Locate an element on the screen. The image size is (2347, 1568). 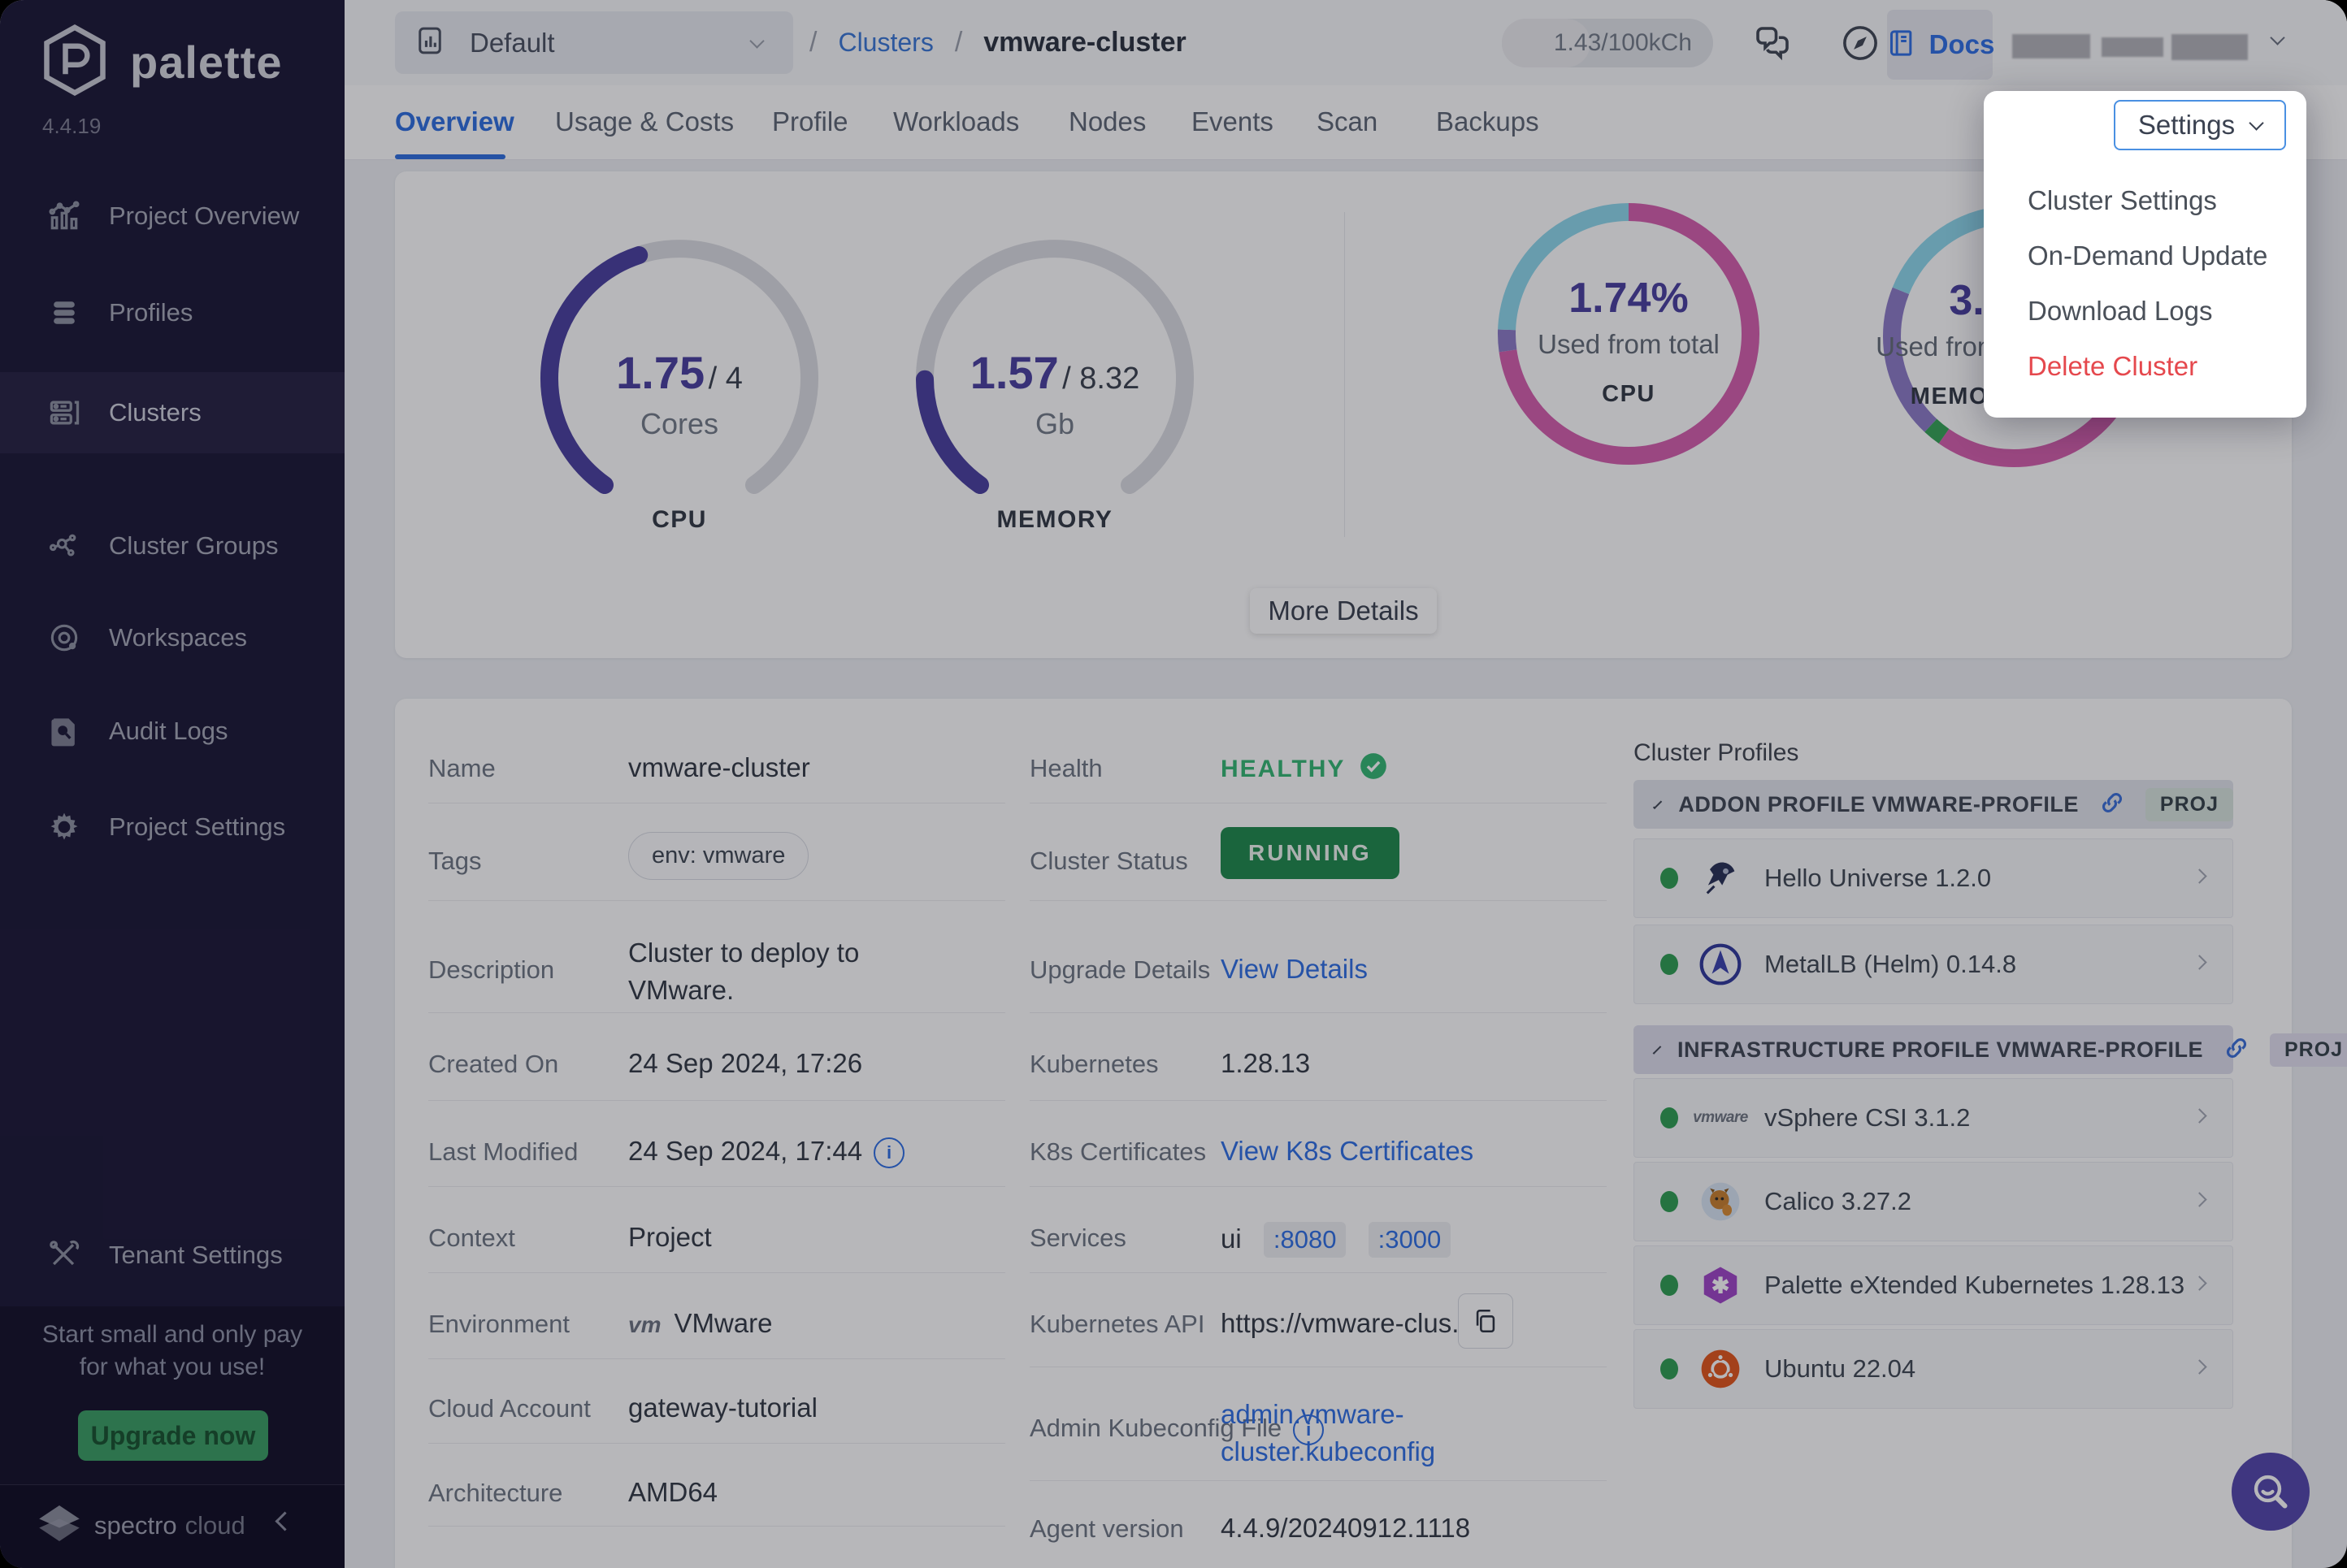
kubernetes-label: Kubernetes is located at coordinates (1094, 1064).